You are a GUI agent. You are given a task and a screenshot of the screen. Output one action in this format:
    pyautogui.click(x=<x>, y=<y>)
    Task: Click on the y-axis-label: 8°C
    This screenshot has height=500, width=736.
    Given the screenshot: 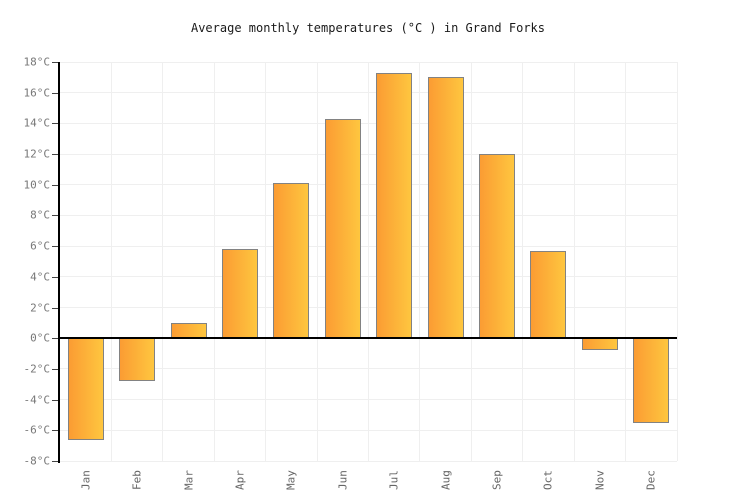 What is the action you would take?
    pyautogui.click(x=40, y=215)
    